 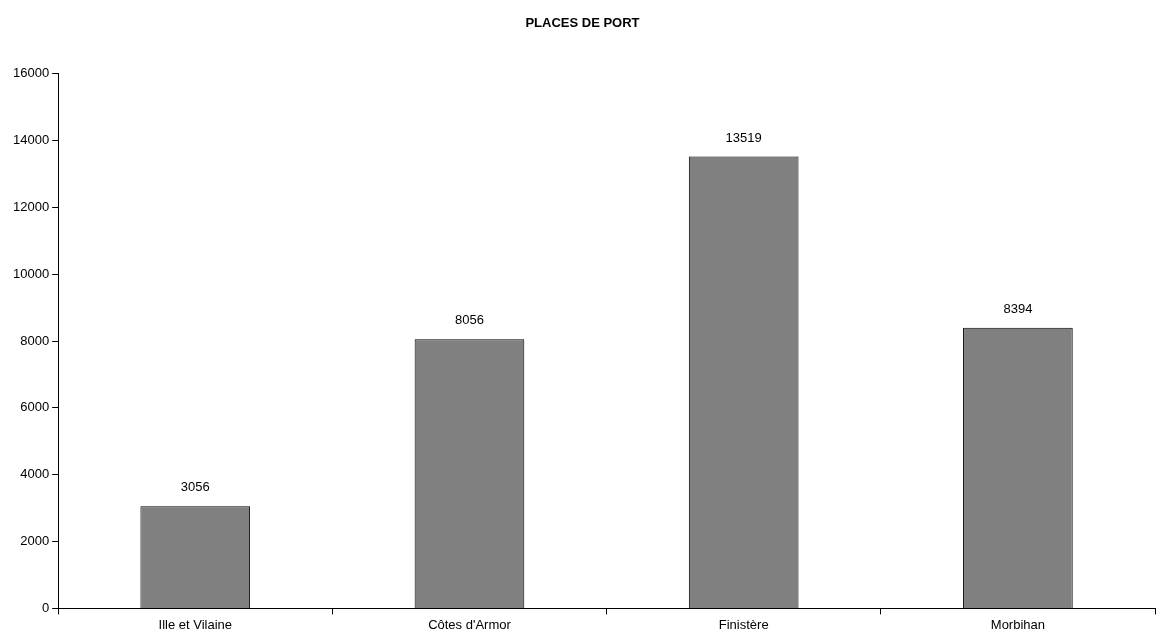 I want to click on data-label: 3056, so click(x=195, y=487).